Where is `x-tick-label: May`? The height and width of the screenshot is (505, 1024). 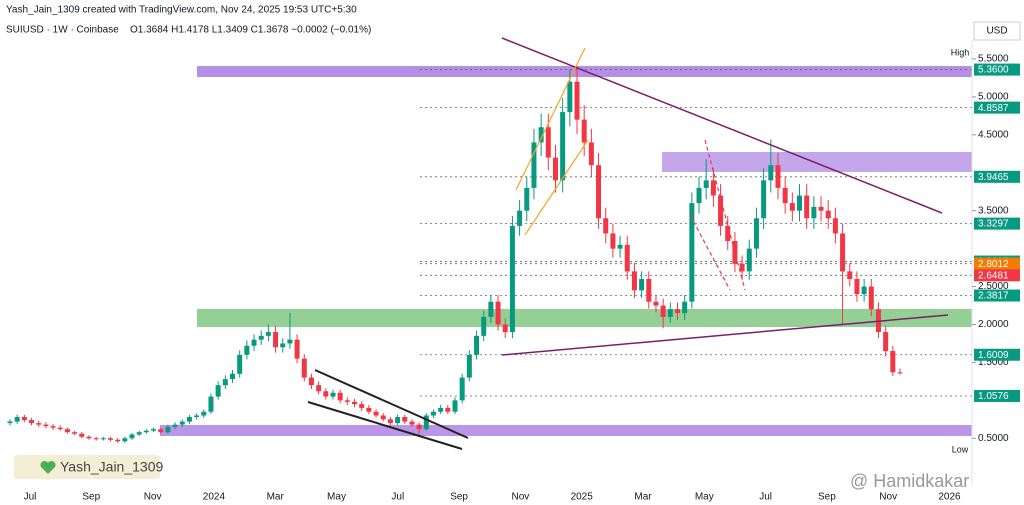
x-tick-label: May is located at coordinates (336, 497).